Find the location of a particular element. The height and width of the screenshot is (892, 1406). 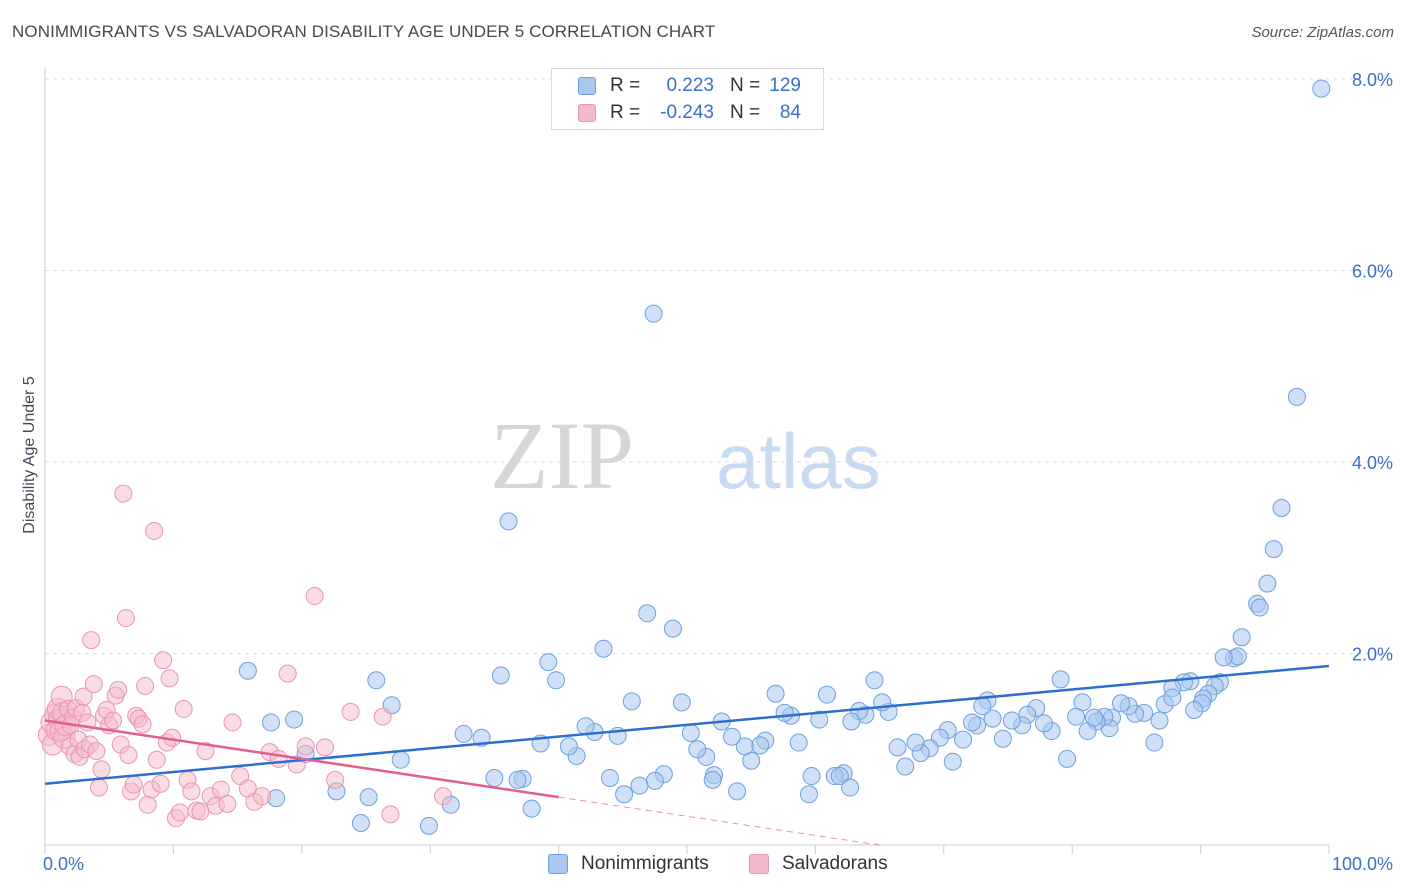

y-tick-label: 6.0% is located at coordinates (1372, 272).